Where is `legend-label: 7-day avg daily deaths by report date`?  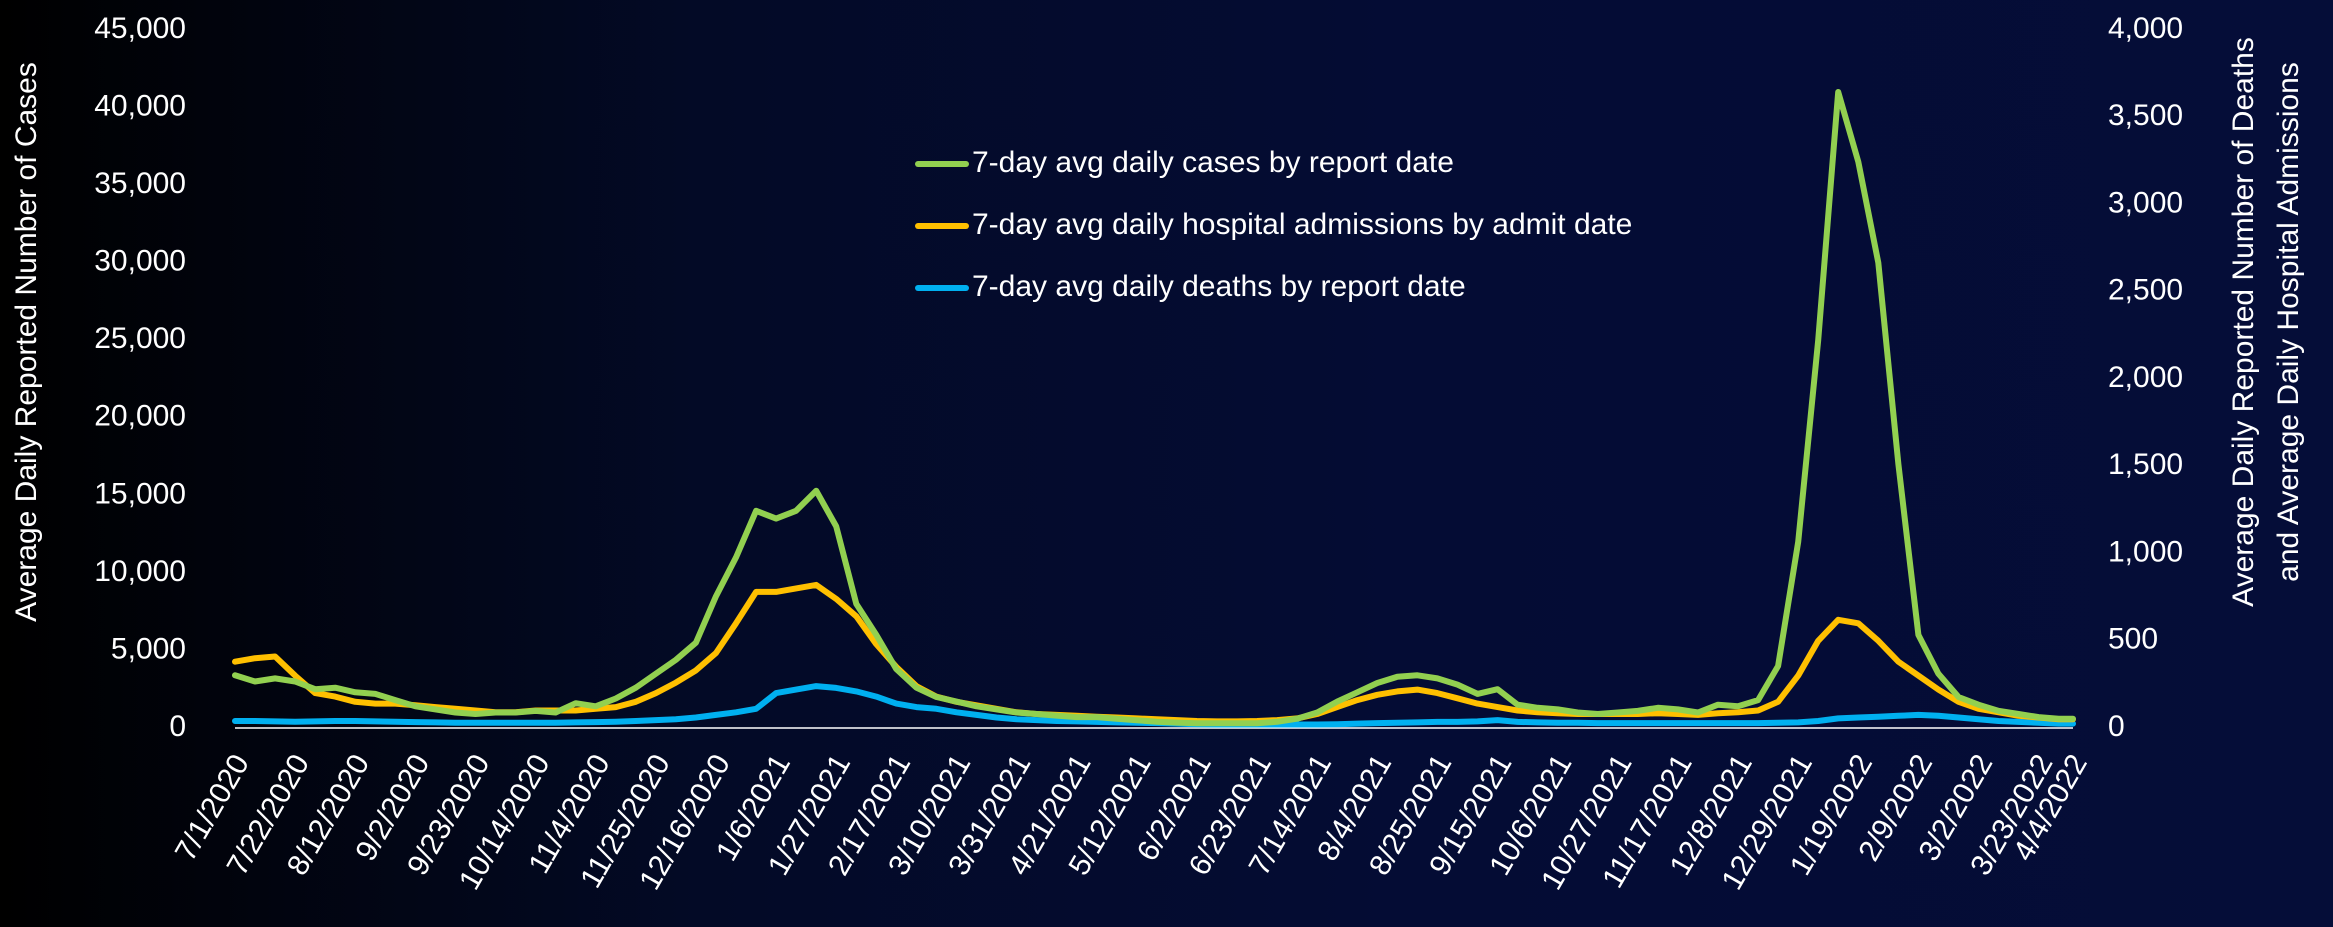
legend-label: 7-day avg daily deaths by report date is located at coordinates (1219, 286).